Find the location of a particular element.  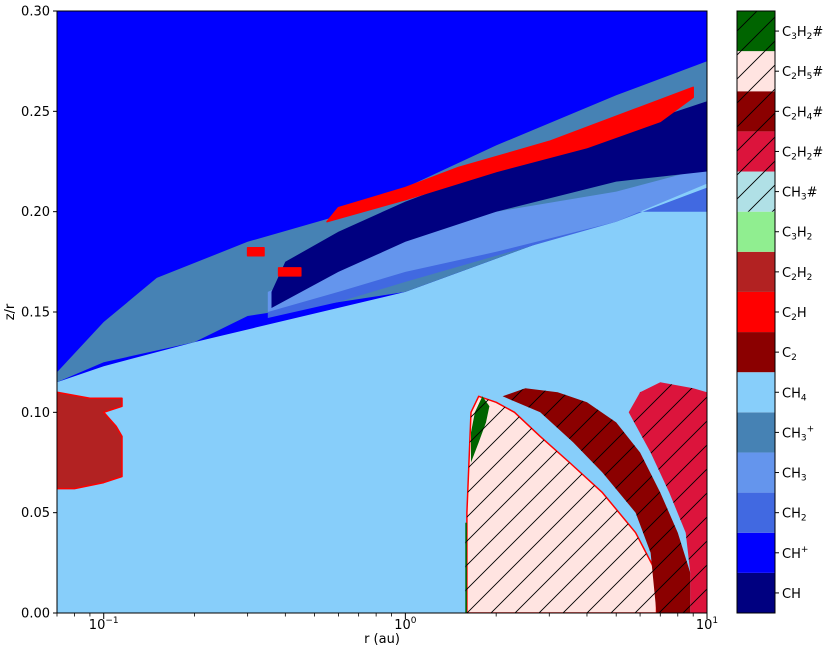

legend-hatch-c2h4-ice is located at coordinates (756, 111).